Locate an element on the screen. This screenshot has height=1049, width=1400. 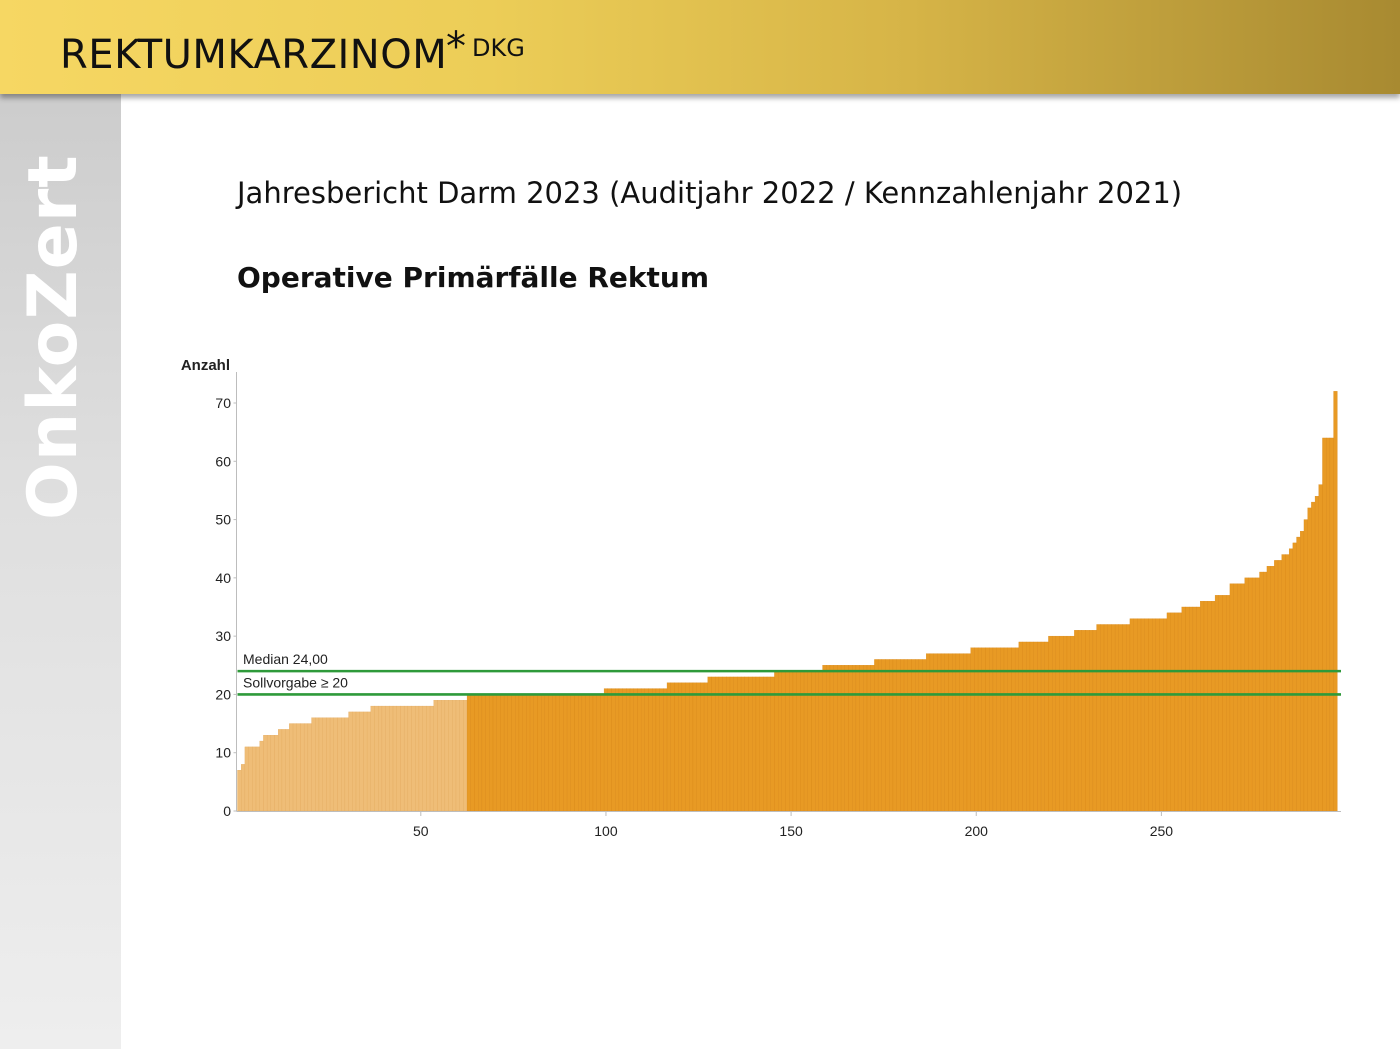
x-tick-label: 200 is located at coordinates (977, 831).